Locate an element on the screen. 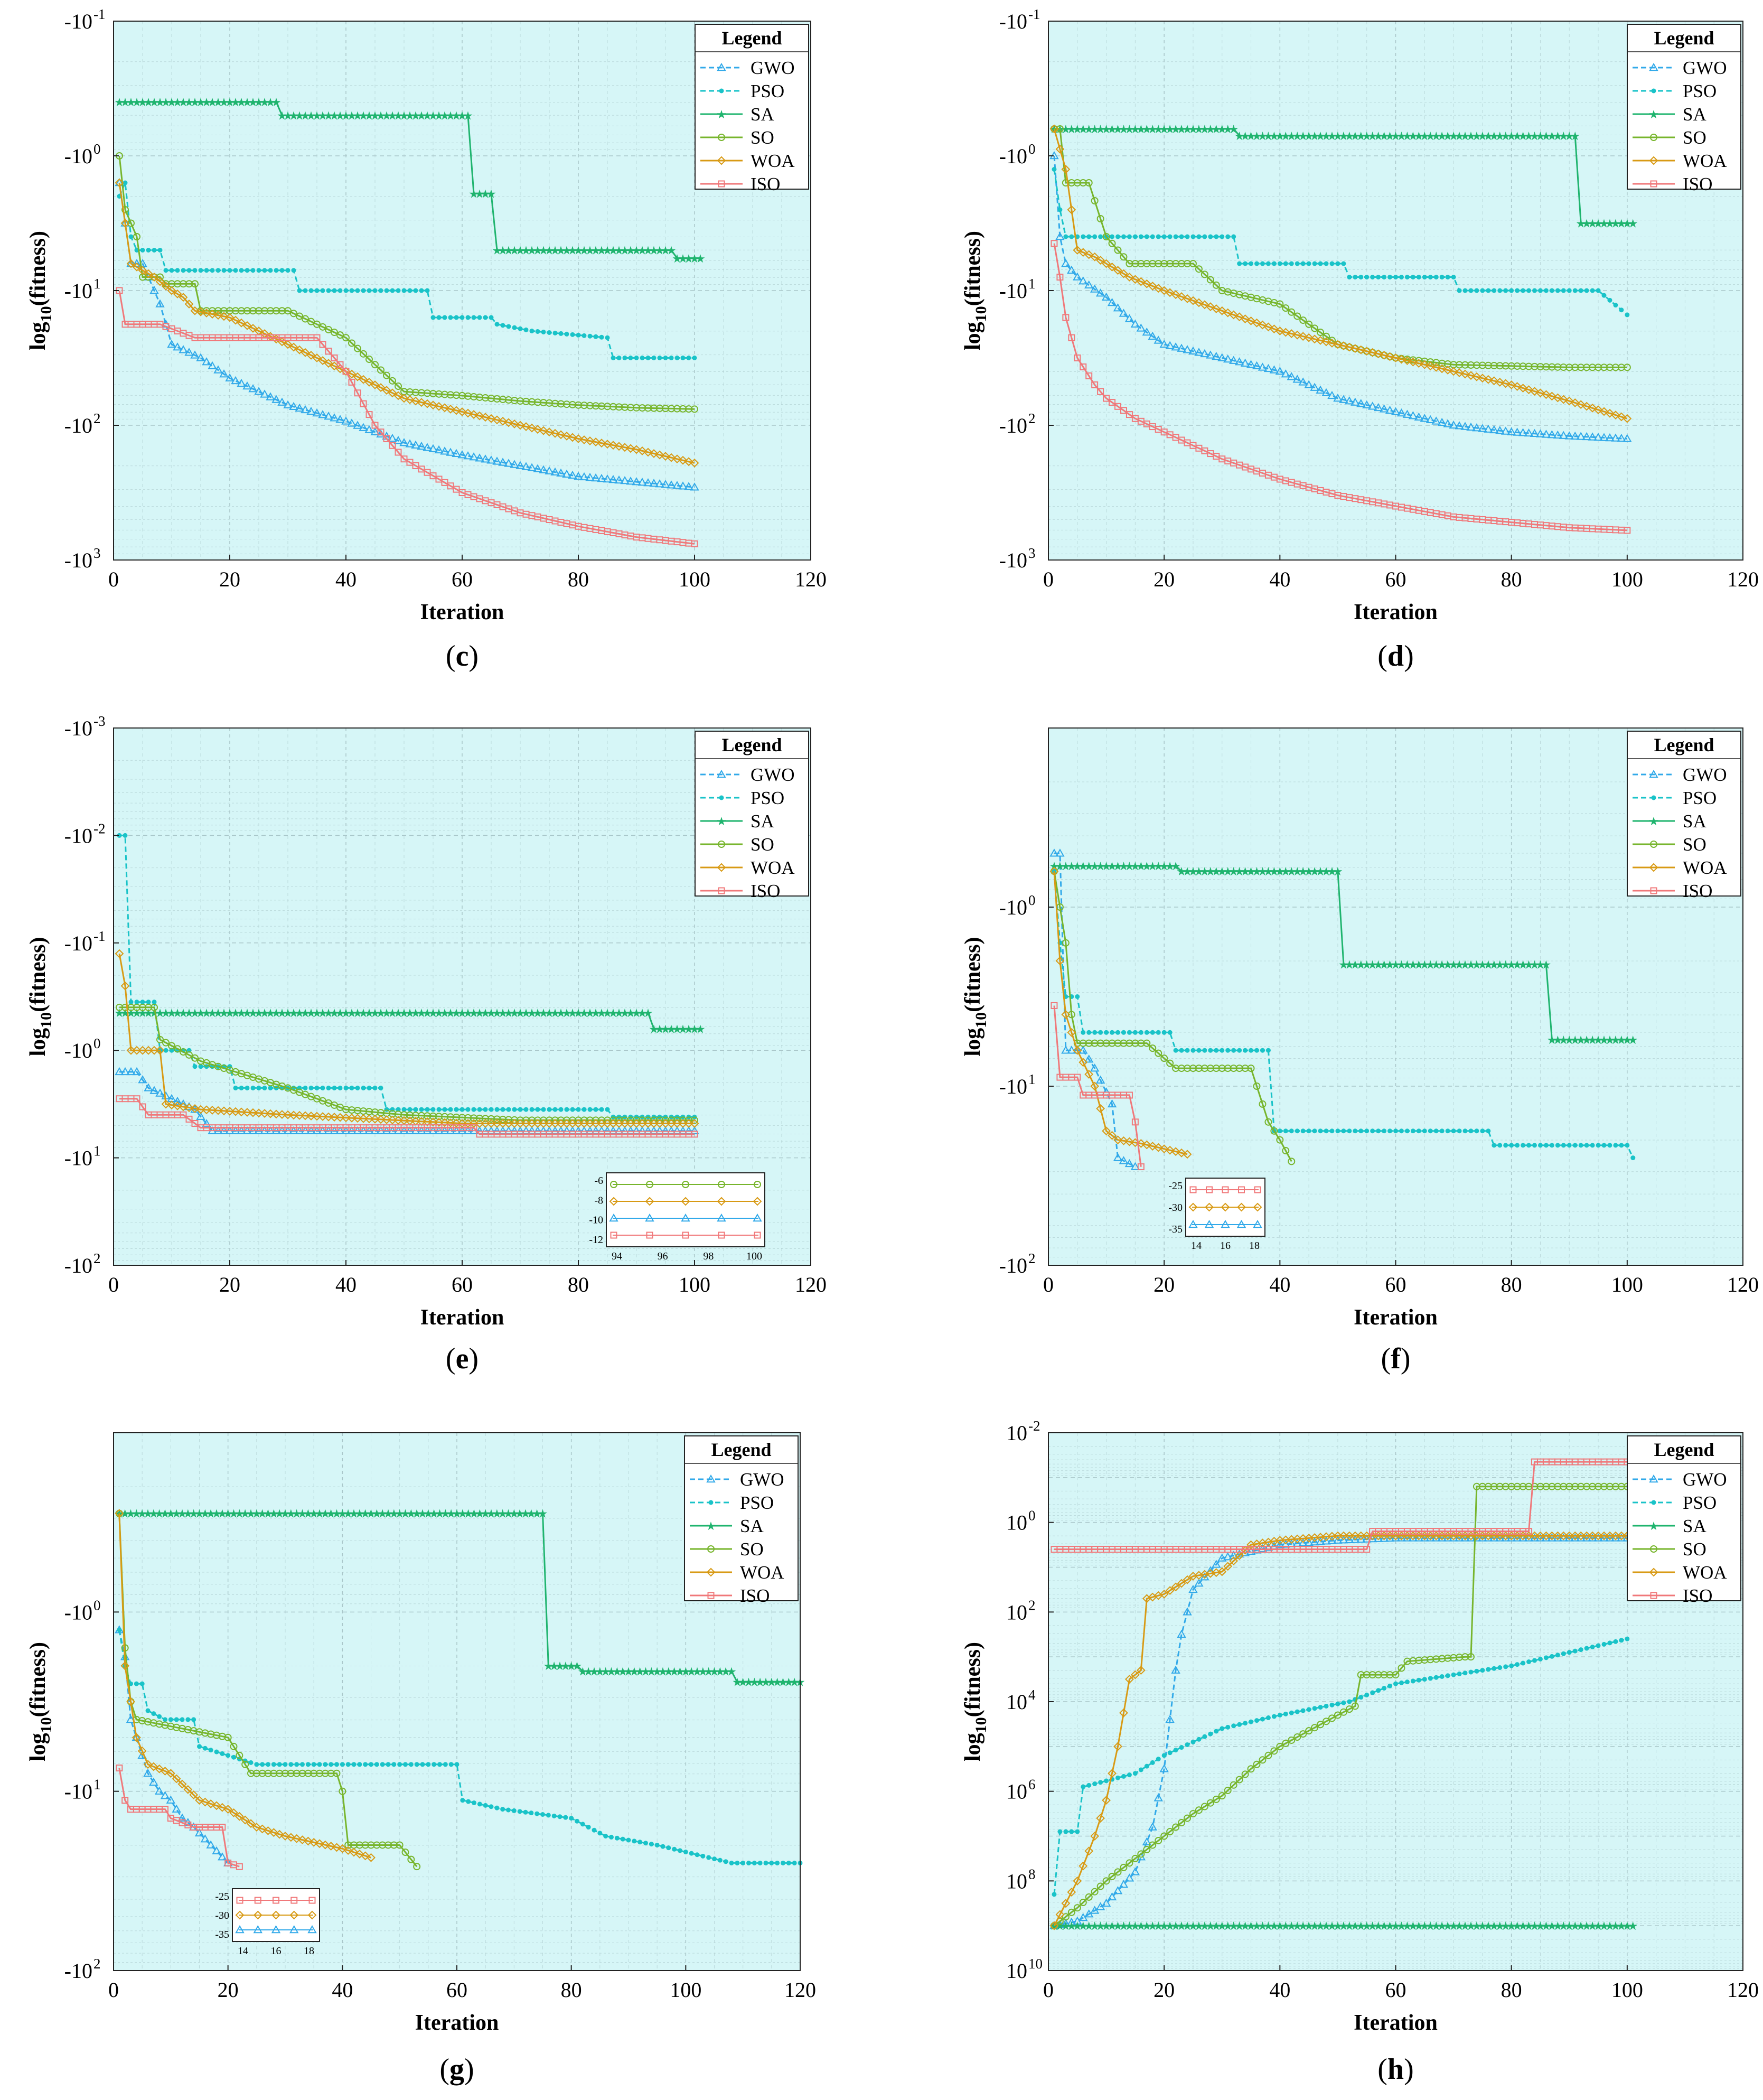 This screenshot has width=1763, height=2100. legend-entry-iso: ISO is located at coordinates (755, 1595).